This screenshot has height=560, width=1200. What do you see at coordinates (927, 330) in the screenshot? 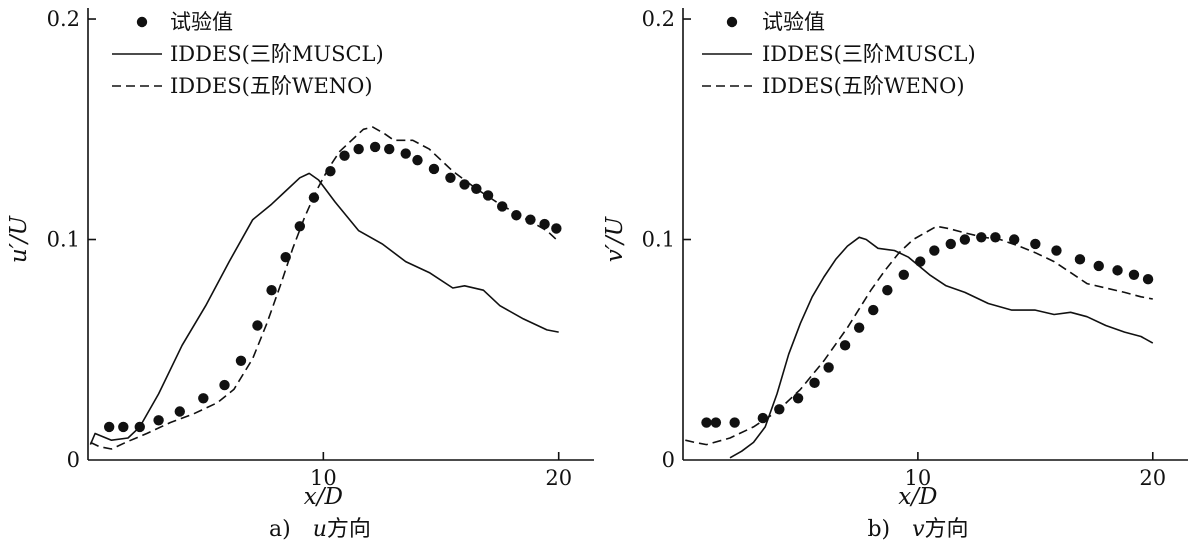
I see `series-experiment` at bounding box center [927, 330].